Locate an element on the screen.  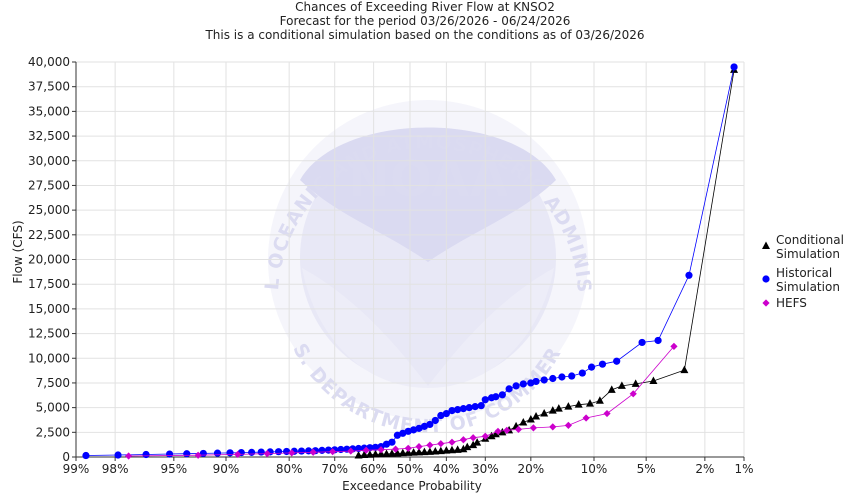
y-tick-label: 30,000 is located at coordinates (49, 161).